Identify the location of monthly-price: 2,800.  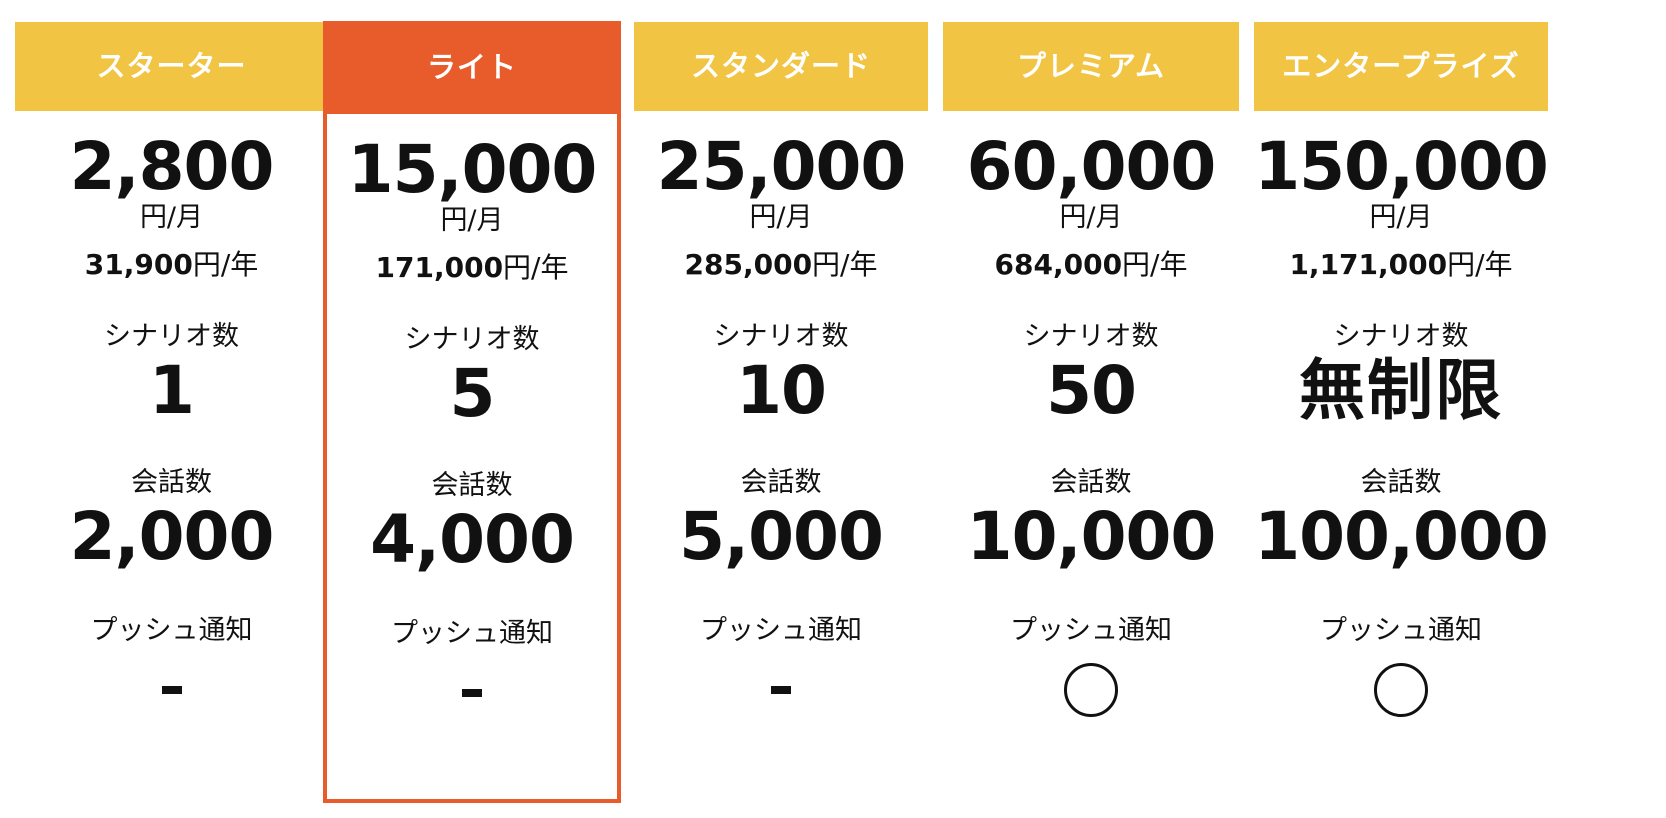
(172, 166).